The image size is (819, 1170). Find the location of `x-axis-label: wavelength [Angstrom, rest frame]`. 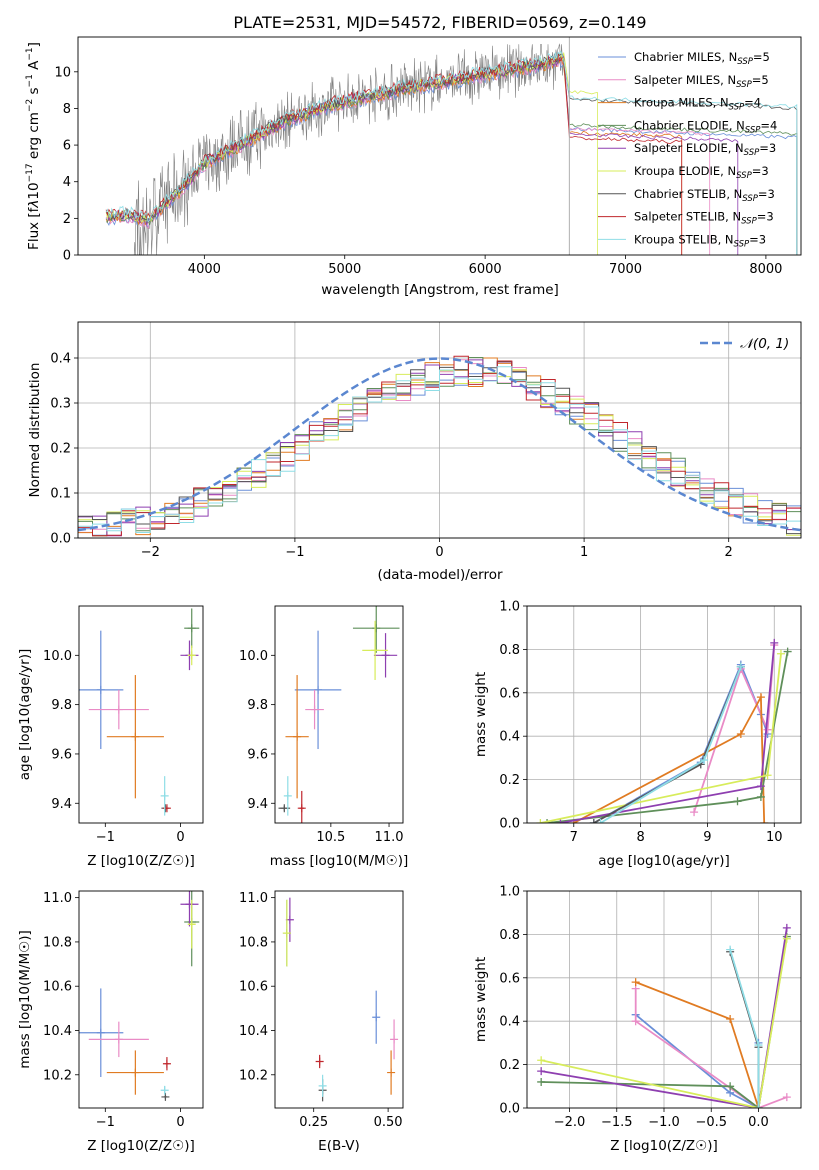

x-axis-label: wavelength [Angstrom, rest frame] is located at coordinates (440, 290).